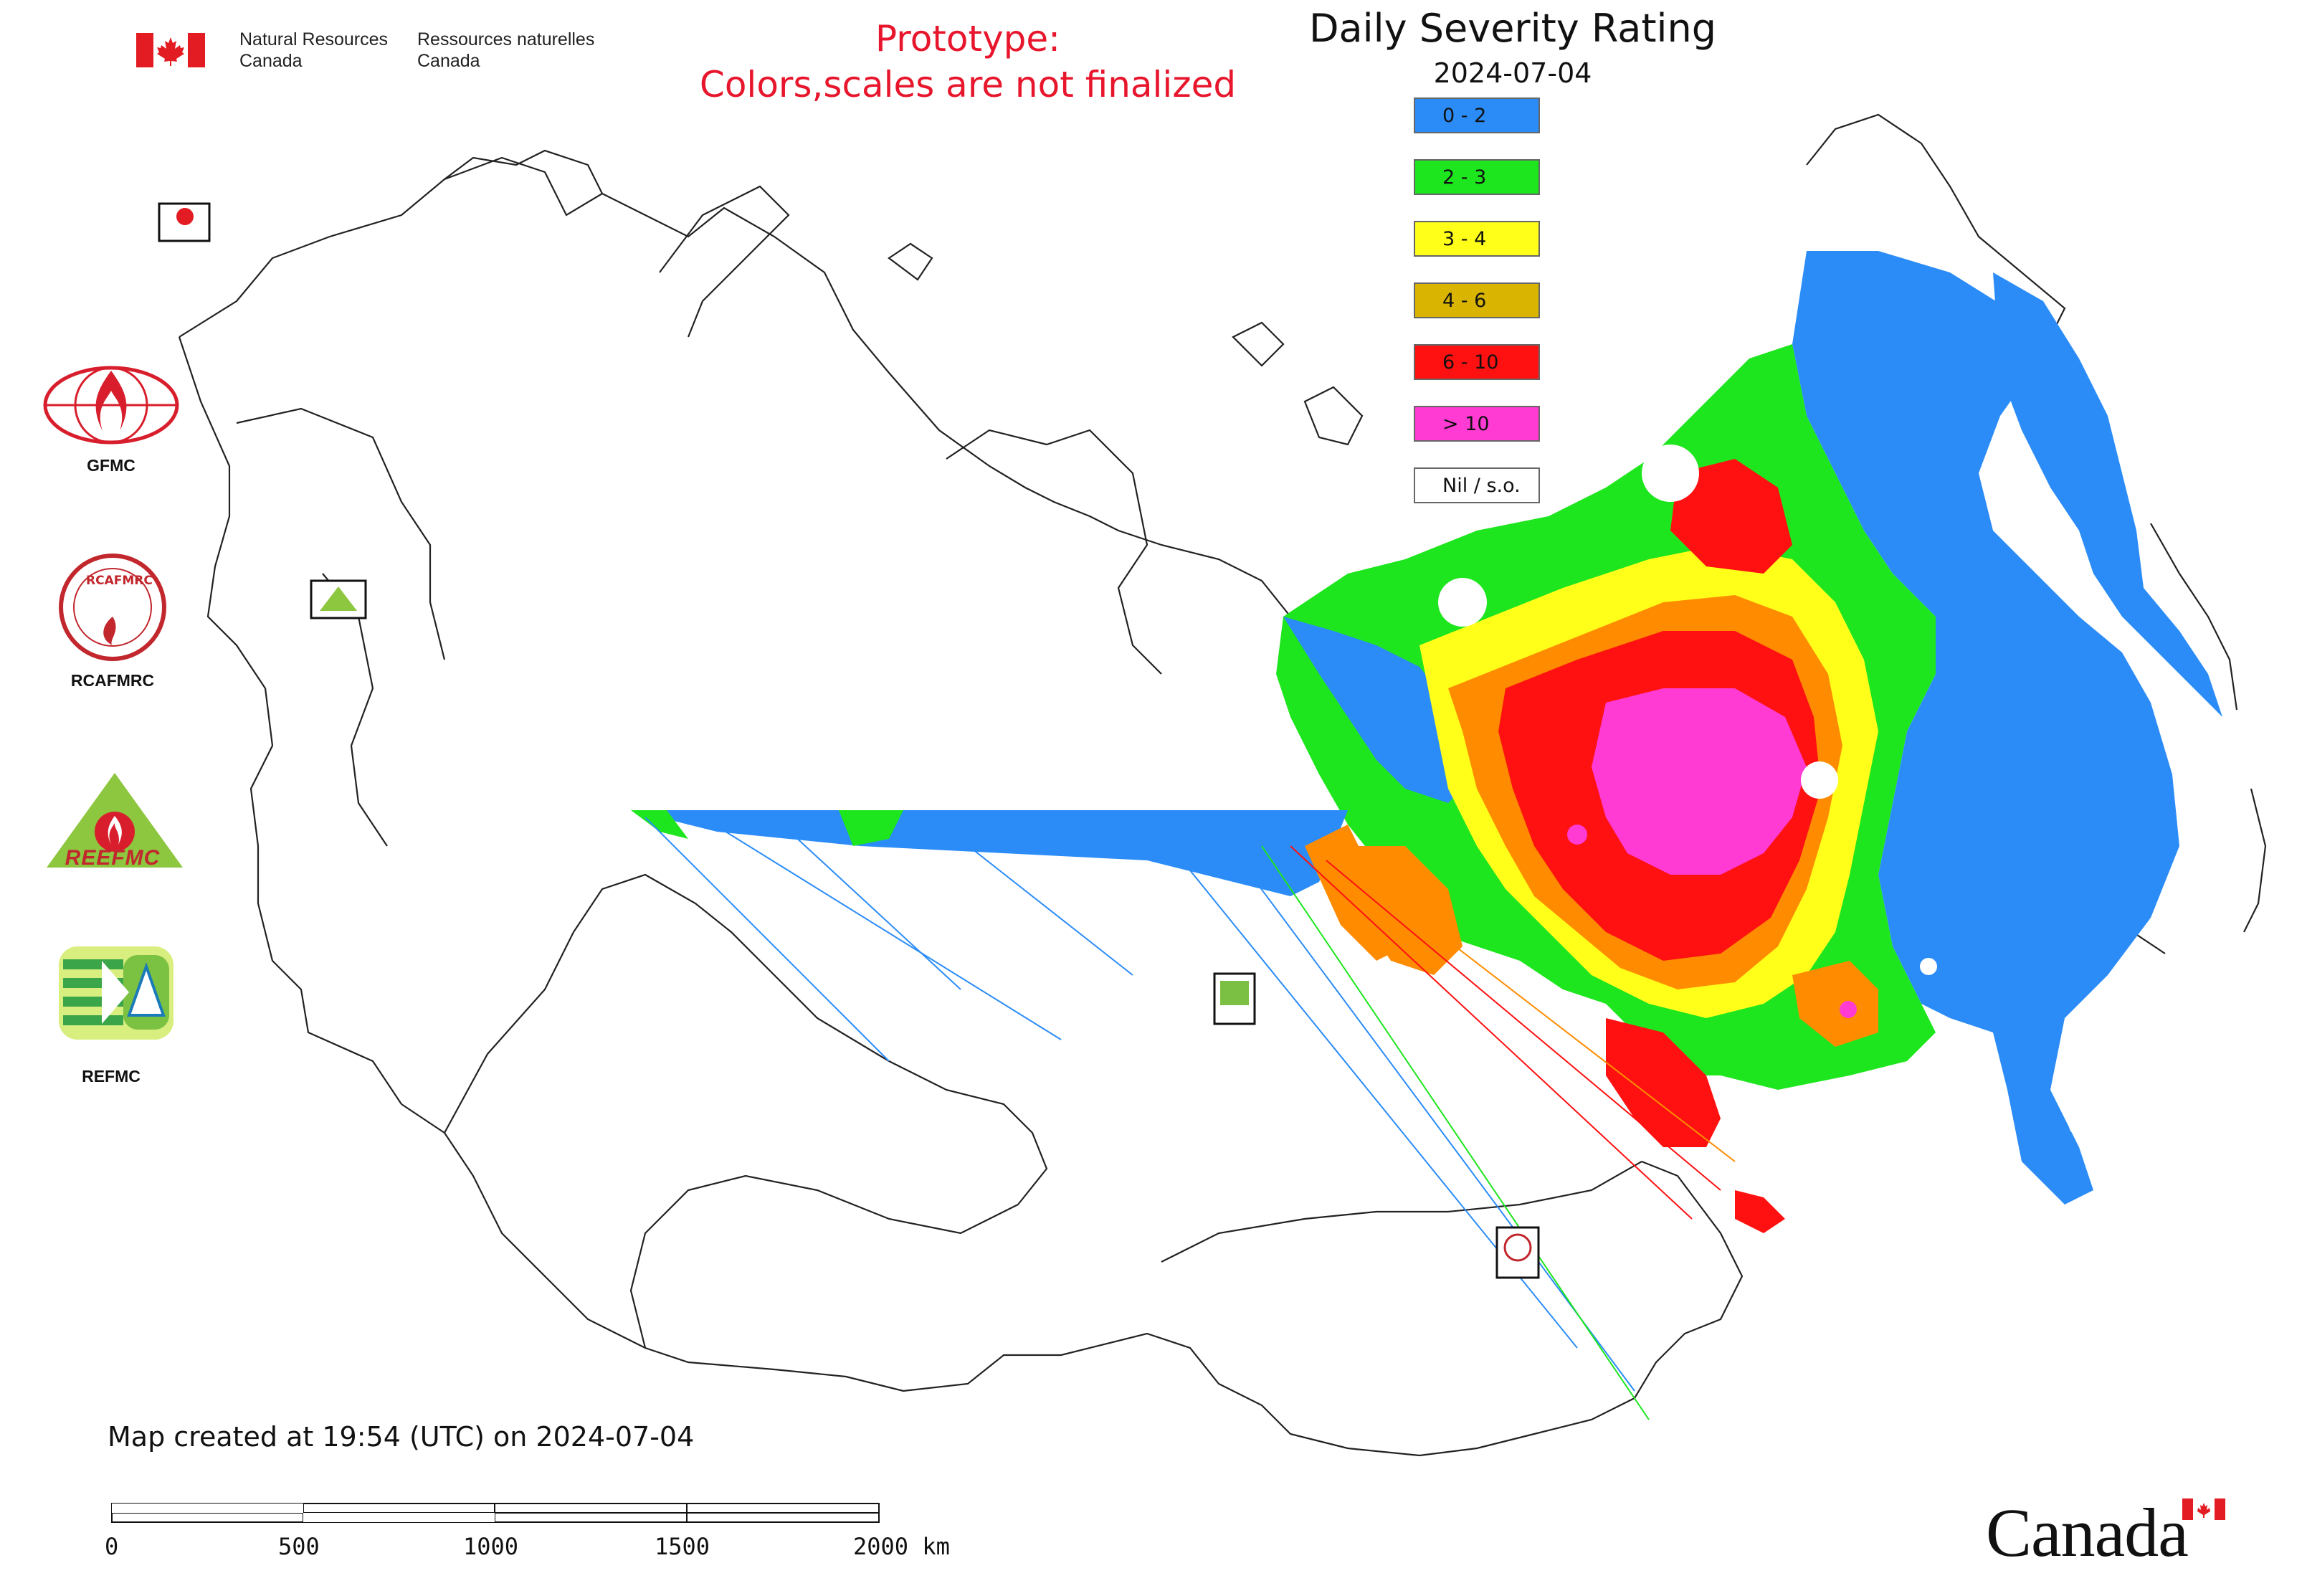 This screenshot has height=1596, width=2302. I want to click on map-created-timestamp: Map created at 19:54 (UTC) on 2024-07-04, so click(402, 1437).